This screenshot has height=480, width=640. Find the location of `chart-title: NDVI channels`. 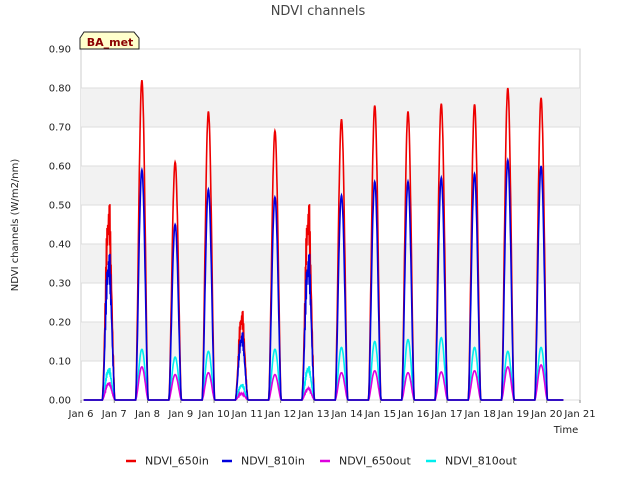

chart-title: NDVI channels is located at coordinates (318, 11).